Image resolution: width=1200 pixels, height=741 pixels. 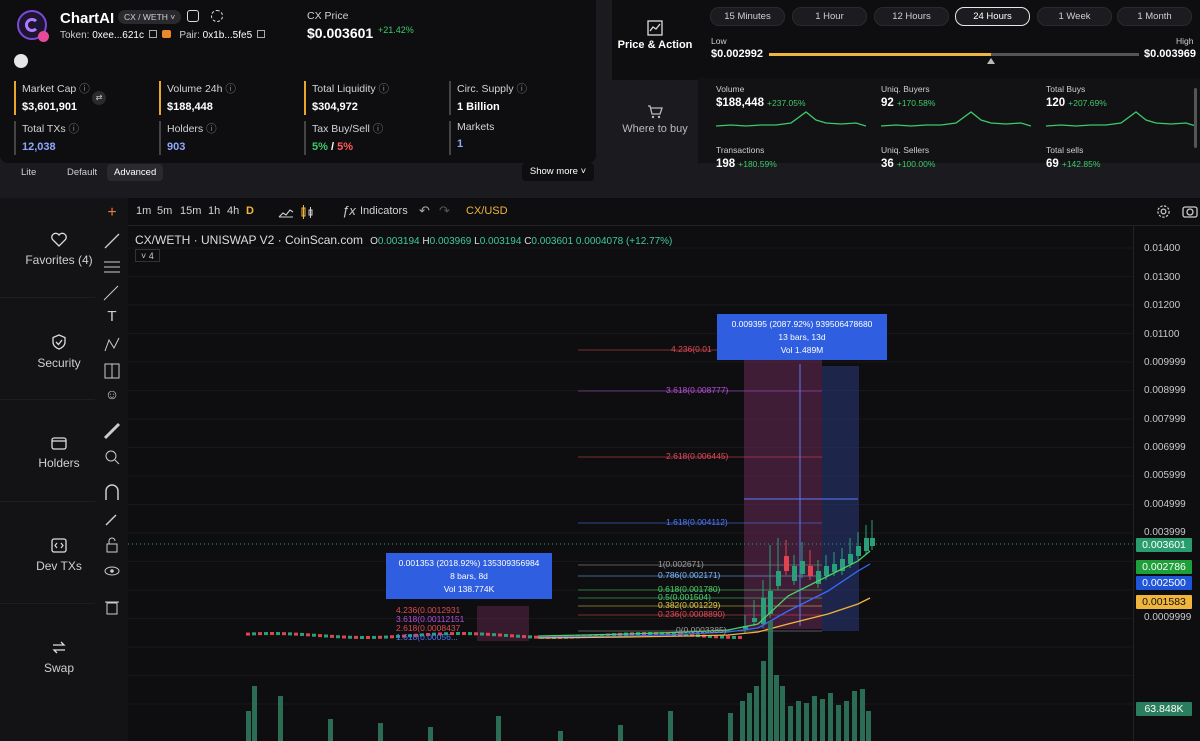 I want to click on prediction-icon, so click(x=112, y=371).